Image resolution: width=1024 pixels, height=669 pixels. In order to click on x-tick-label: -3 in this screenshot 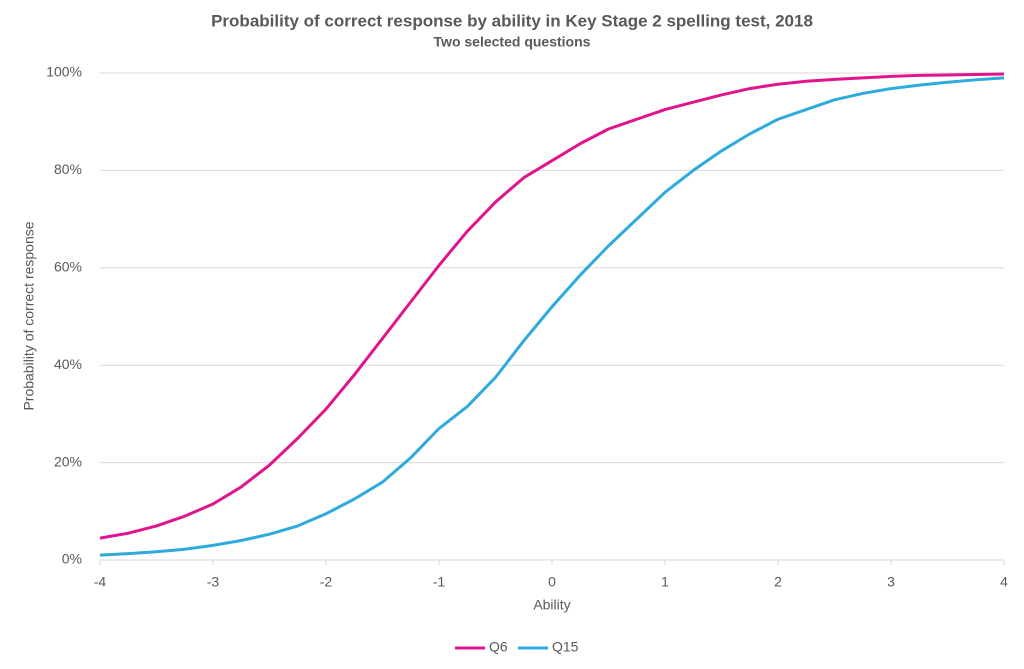, I will do `click(213, 582)`.